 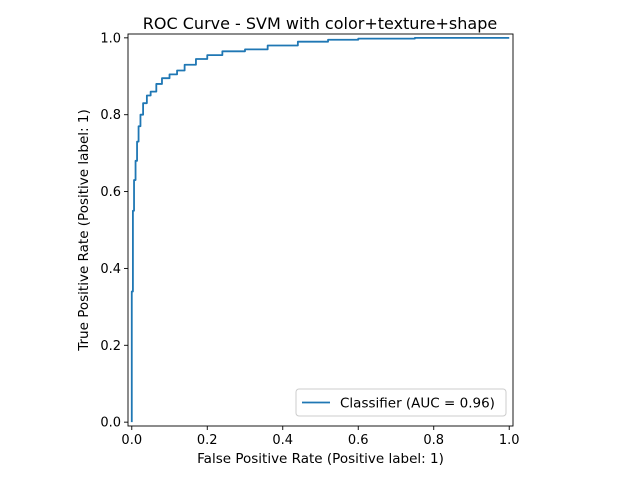 I want to click on y-tick-label: 0.0, so click(x=110, y=423).